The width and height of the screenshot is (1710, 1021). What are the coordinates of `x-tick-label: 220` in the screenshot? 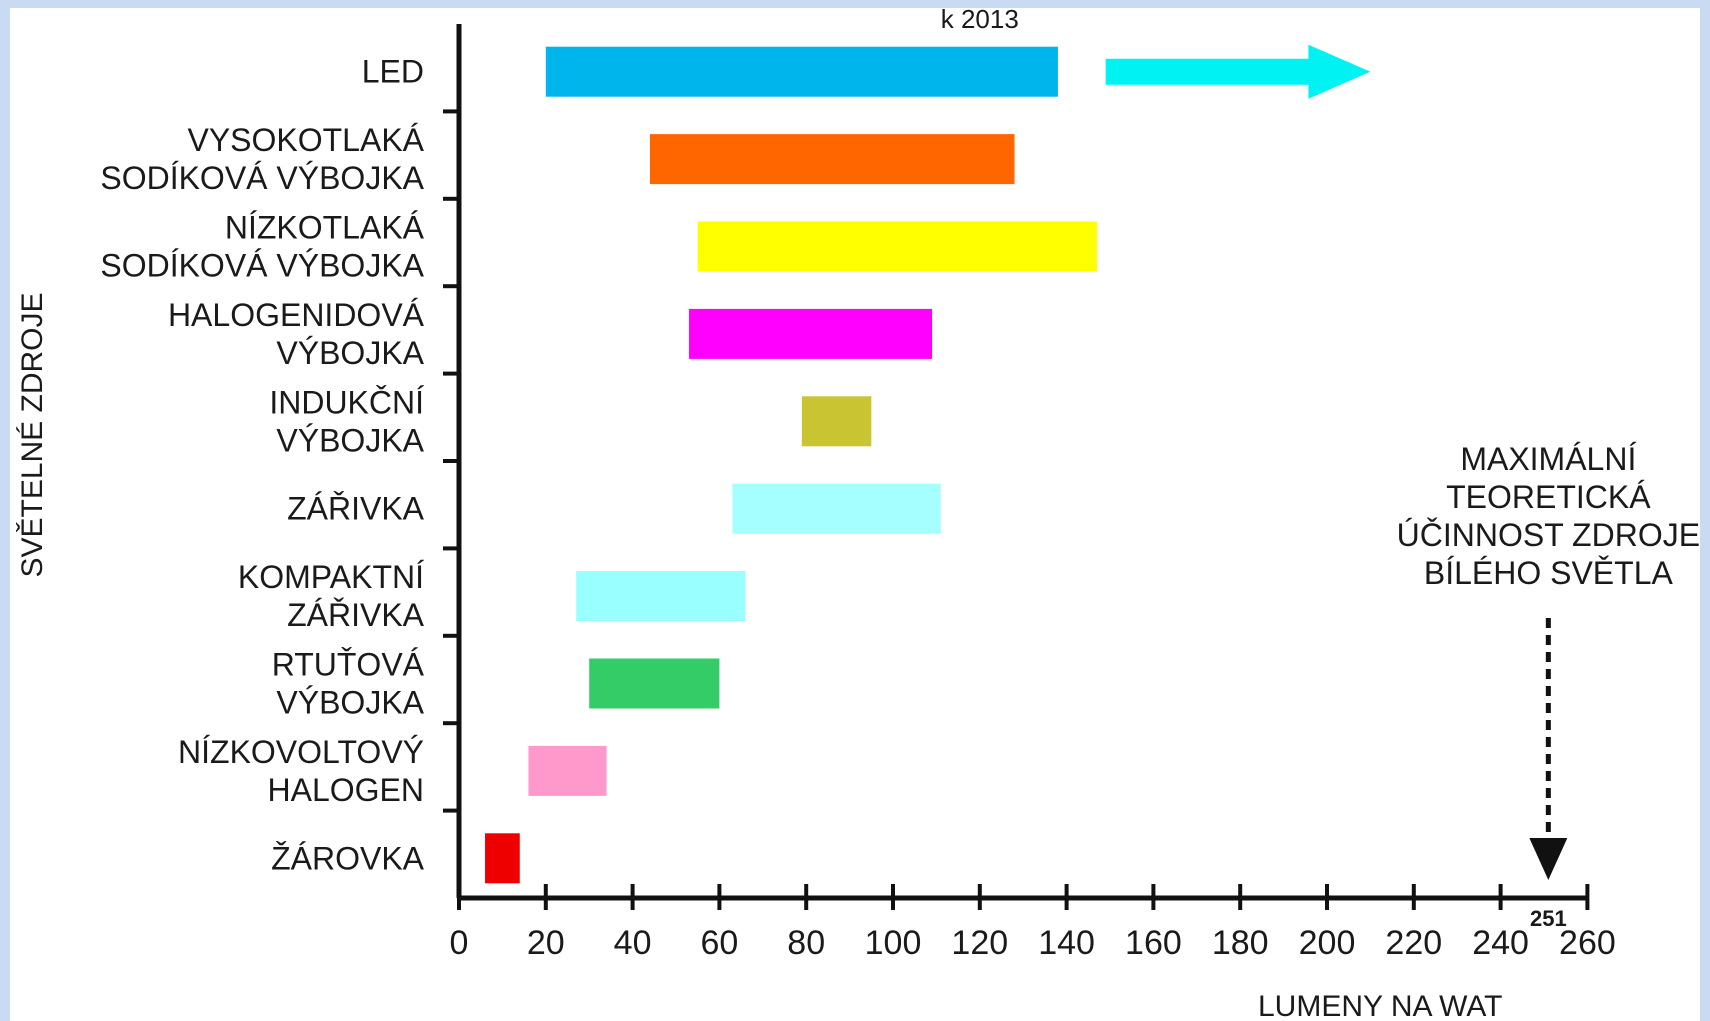 It's located at (1413, 943).